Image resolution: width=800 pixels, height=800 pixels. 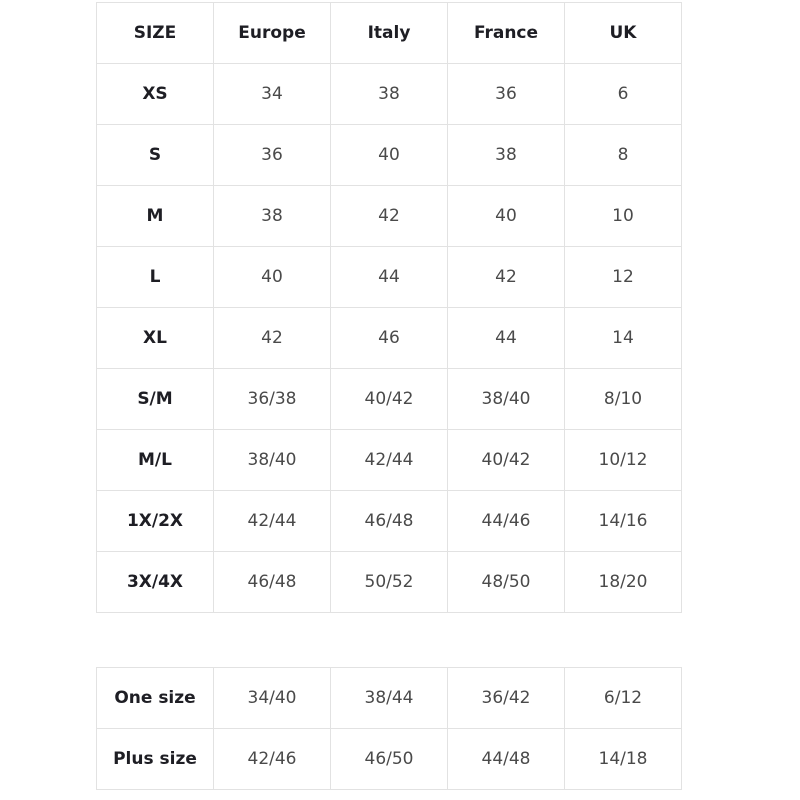 I want to click on size-value-cell: 34, so click(x=272, y=94).